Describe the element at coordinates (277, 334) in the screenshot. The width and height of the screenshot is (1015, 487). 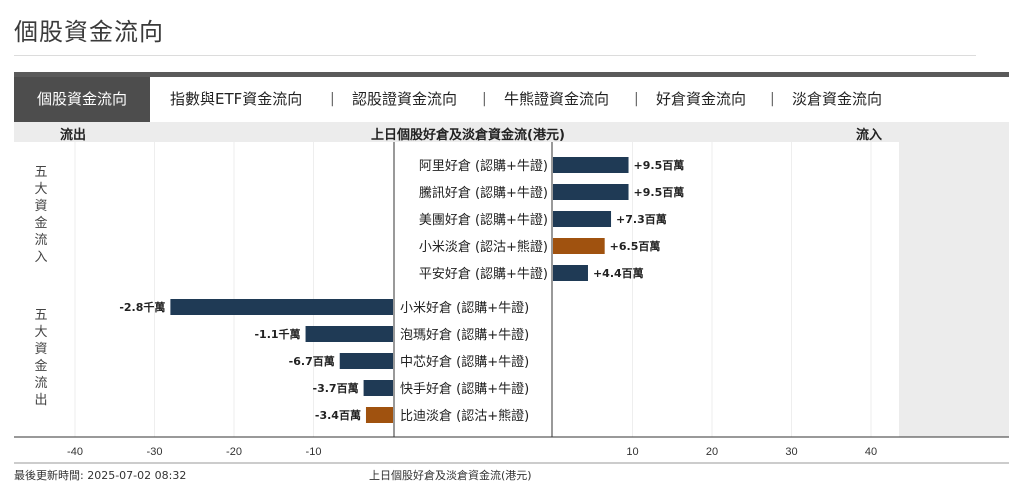
I see `outflow-value-label: -1.1千萬` at that location.